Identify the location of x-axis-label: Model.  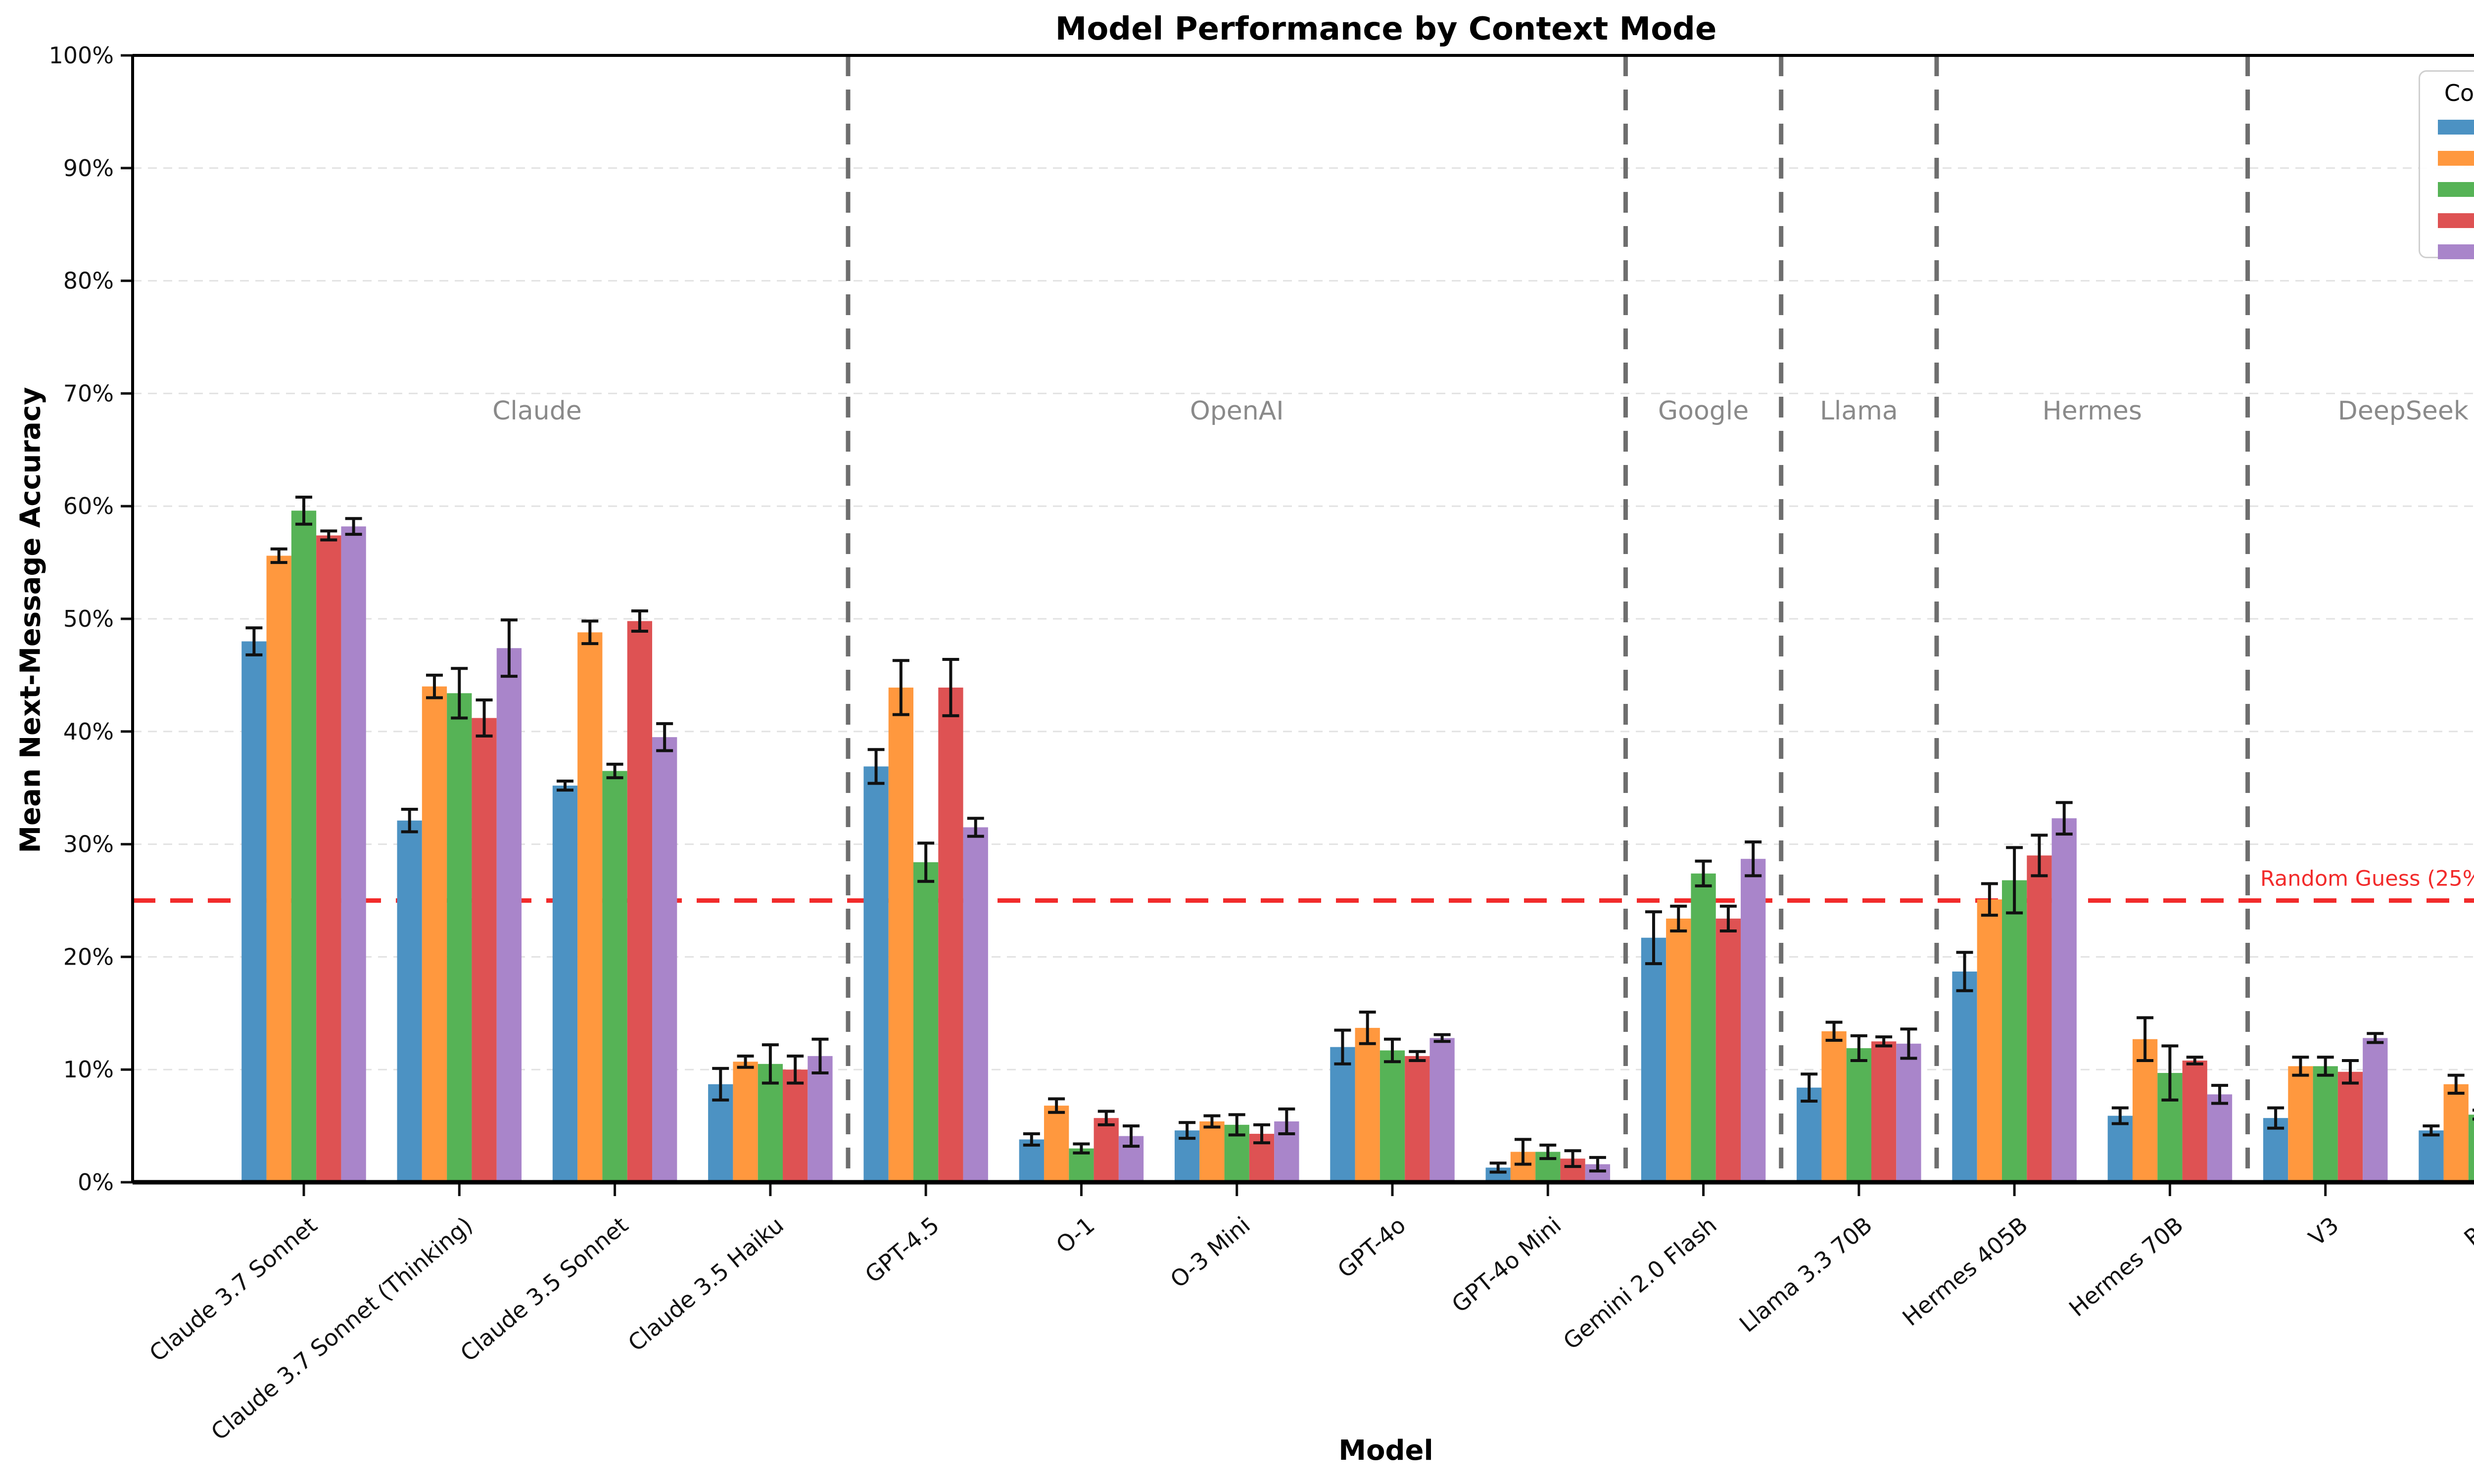
(1386, 1451).